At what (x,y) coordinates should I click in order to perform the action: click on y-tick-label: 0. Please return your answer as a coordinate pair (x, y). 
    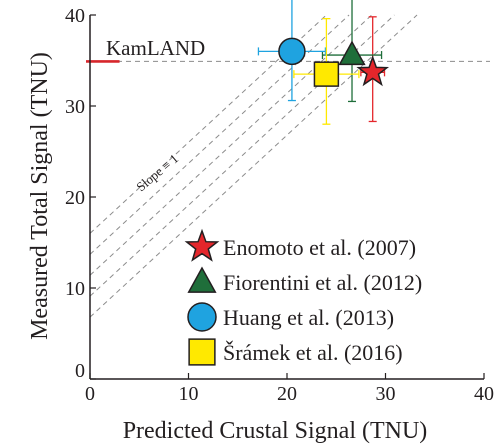
    Looking at the image, I should click on (80, 371).